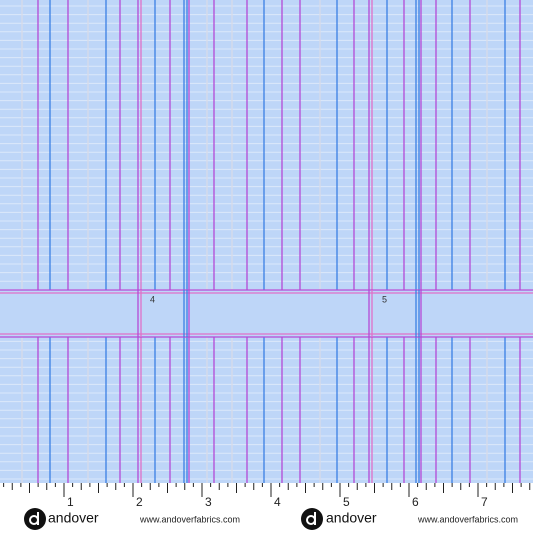 The width and height of the screenshot is (533, 538). Describe the element at coordinates (152, 299) in the screenshot. I see `swatch-label: 4` at that location.